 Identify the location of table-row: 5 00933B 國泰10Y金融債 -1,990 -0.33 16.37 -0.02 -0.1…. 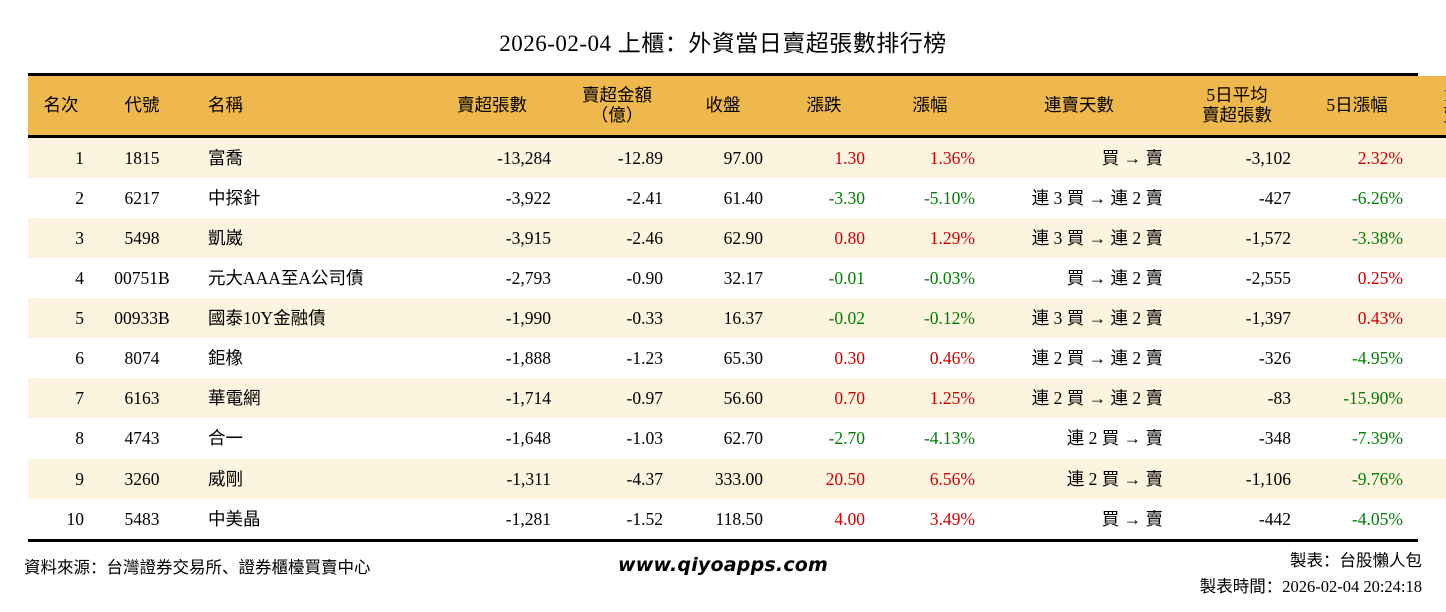
(737, 318).